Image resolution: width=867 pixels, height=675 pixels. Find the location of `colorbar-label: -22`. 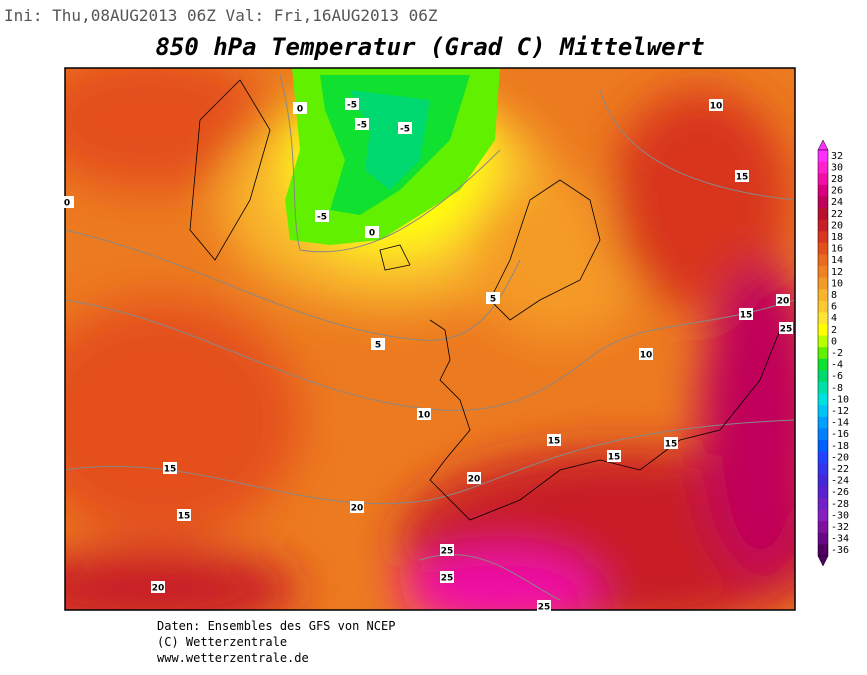

colorbar-label: -22 is located at coordinates (840, 469).